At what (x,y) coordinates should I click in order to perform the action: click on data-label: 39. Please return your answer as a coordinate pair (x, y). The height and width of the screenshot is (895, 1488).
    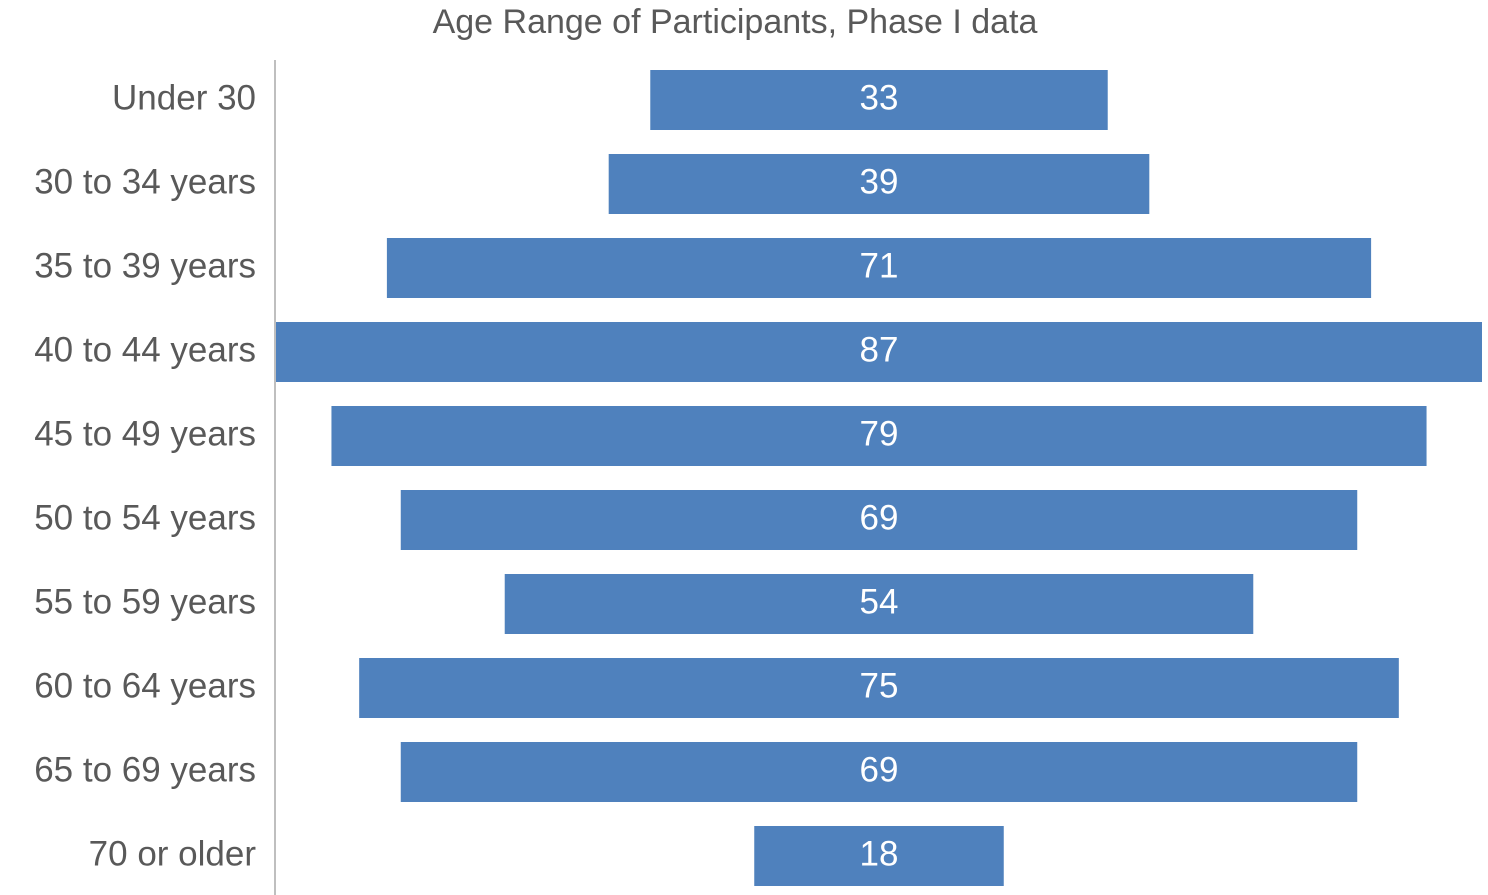
    Looking at the image, I should click on (879, 181).